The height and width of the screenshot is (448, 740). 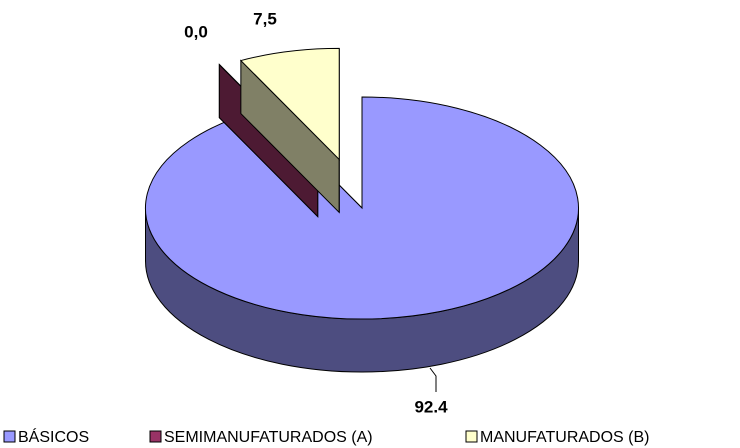 What do you see at coordinates (564, 437) in the screenshot?
I see `legend-label: MANUFATURADOS (B)` at bounding box center [564, 437].